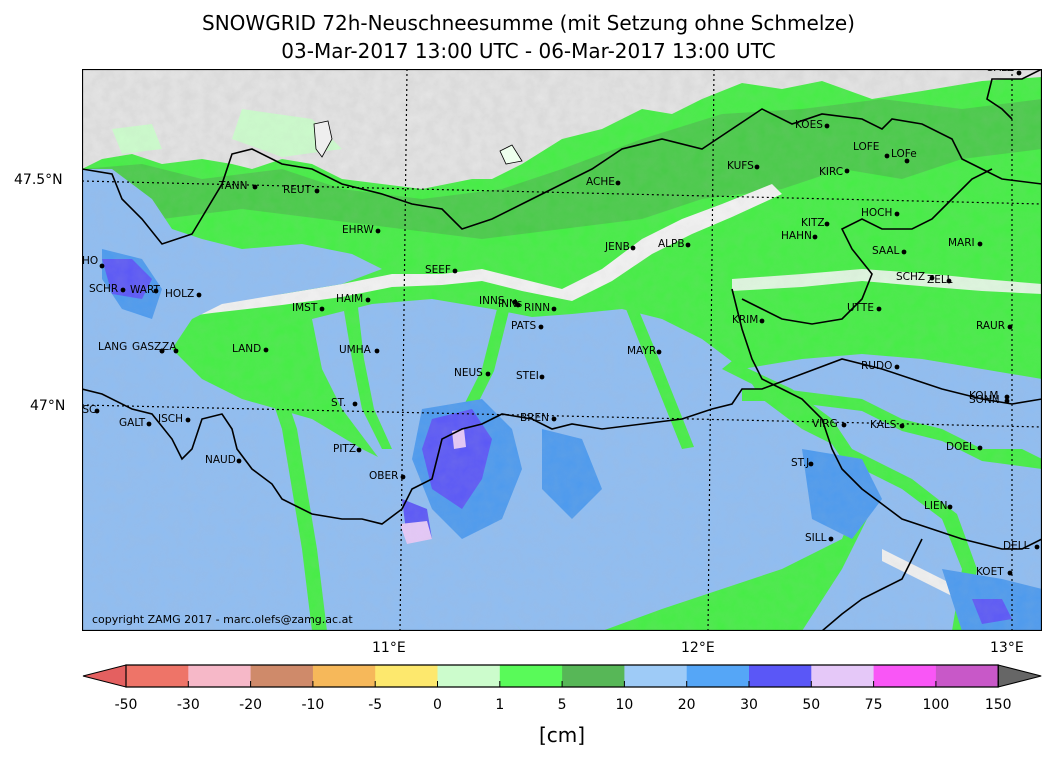  What do you see at coordinates (437, 705) in the screenshot?
I see `colorbar-tick-label: 0` at bounding box center [437, 705].